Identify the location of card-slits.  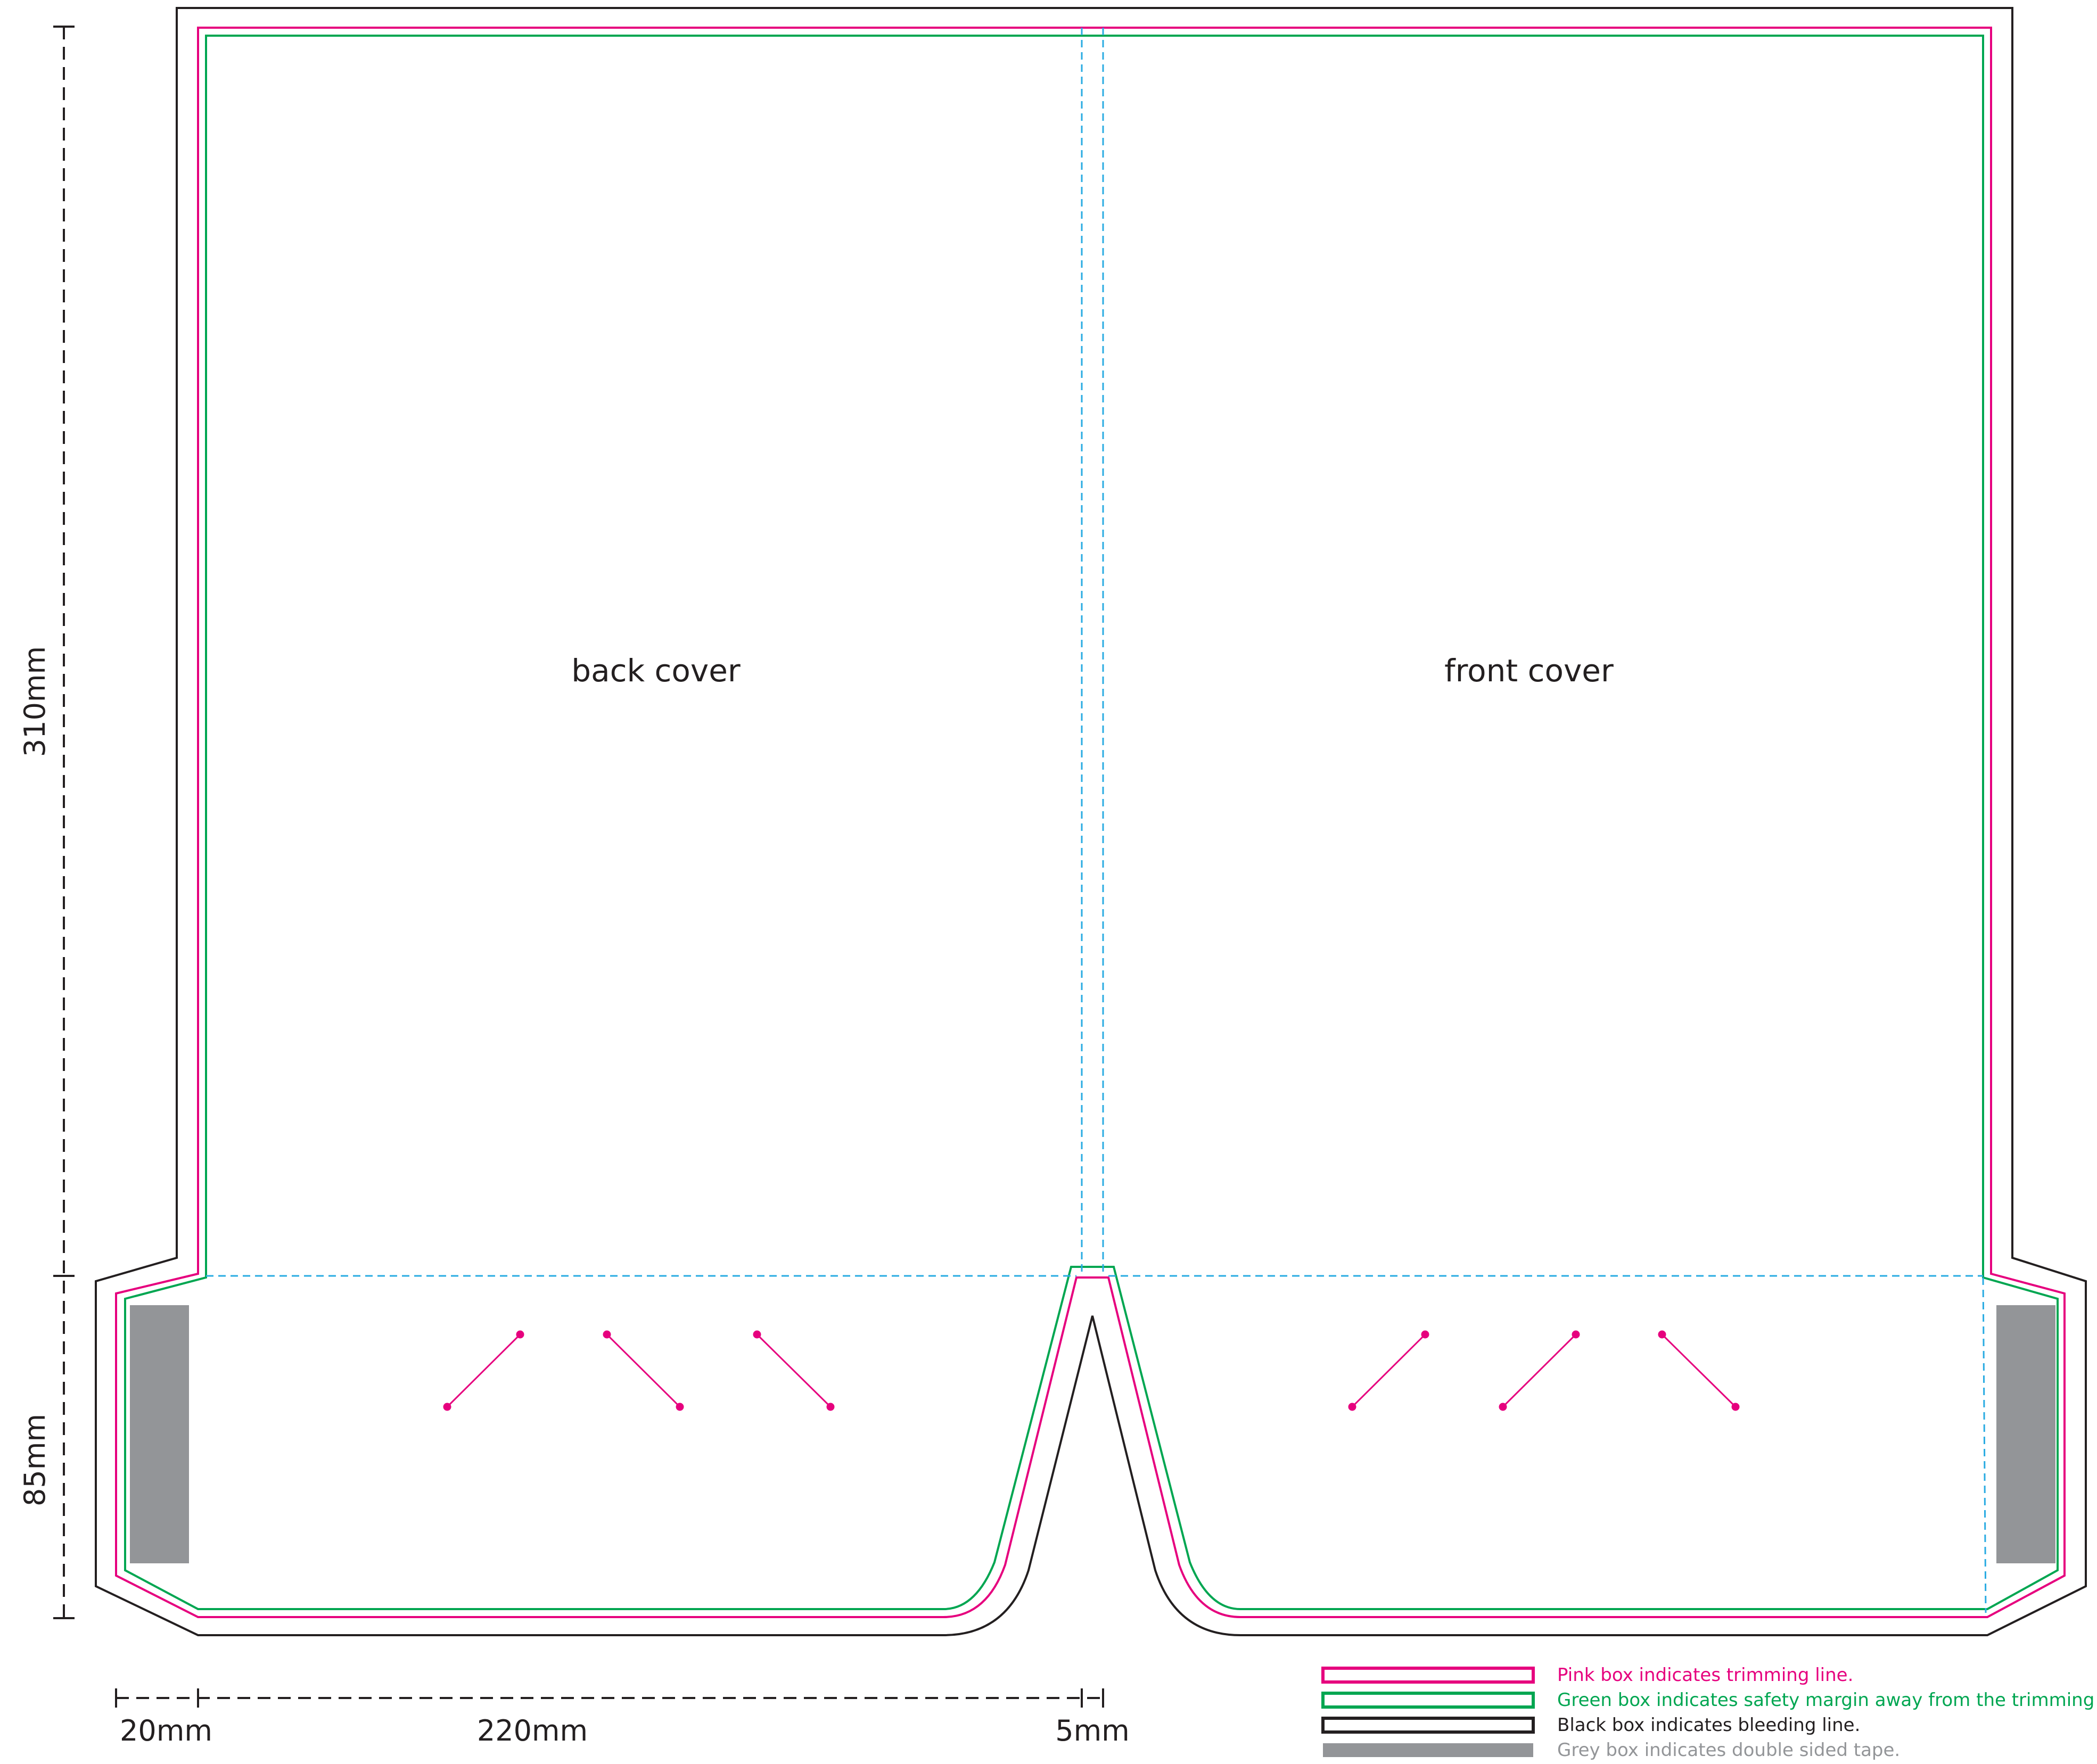
(1091, 1370).